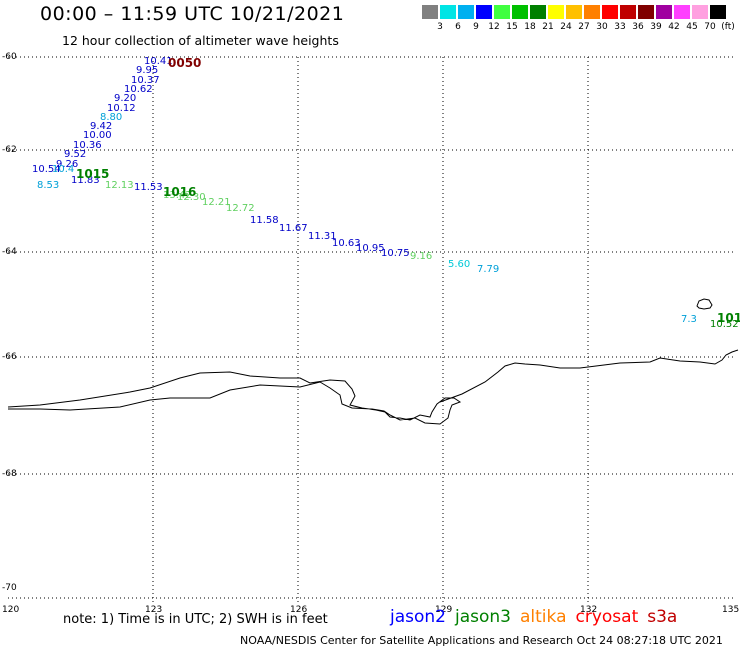  What do you see at coordinates (192, 14) in the screenshot?
I see `map-title: 00:00 – 11:59 UTC 10/21/2021` at bounding box center [192, 14].